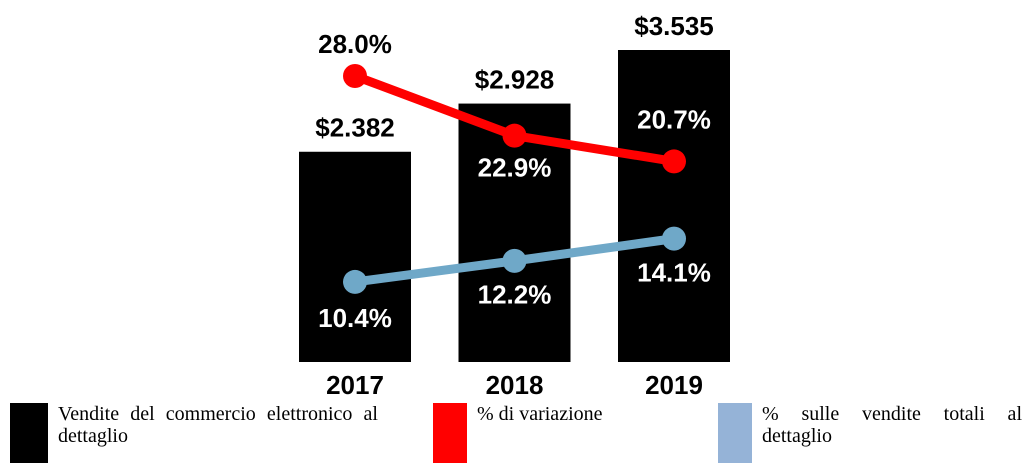  Describe the element at coordinates (515, 168) in the screenshot. I see `line-value-label: 22.9%` at that location.